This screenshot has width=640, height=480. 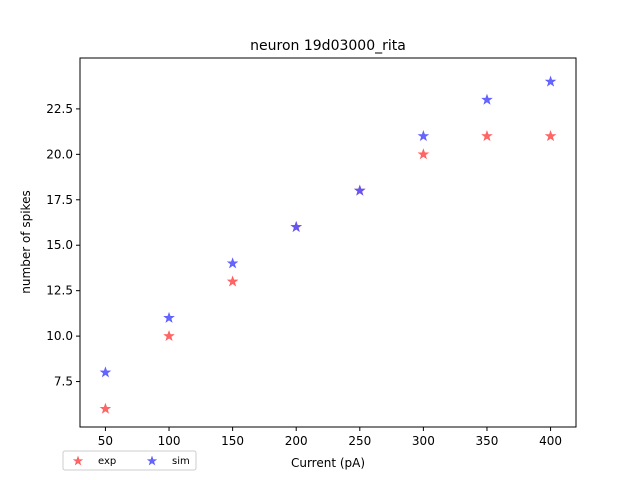 What do you see at coordinates (63, 382) in the screenshot?
I see `y-tick-label: 7.5` at bounding box center [63, 382].